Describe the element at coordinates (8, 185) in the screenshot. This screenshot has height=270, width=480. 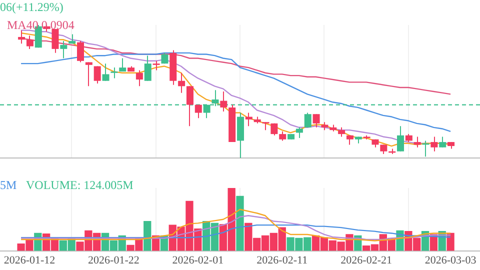
I see `annotation: 5M` at that location.